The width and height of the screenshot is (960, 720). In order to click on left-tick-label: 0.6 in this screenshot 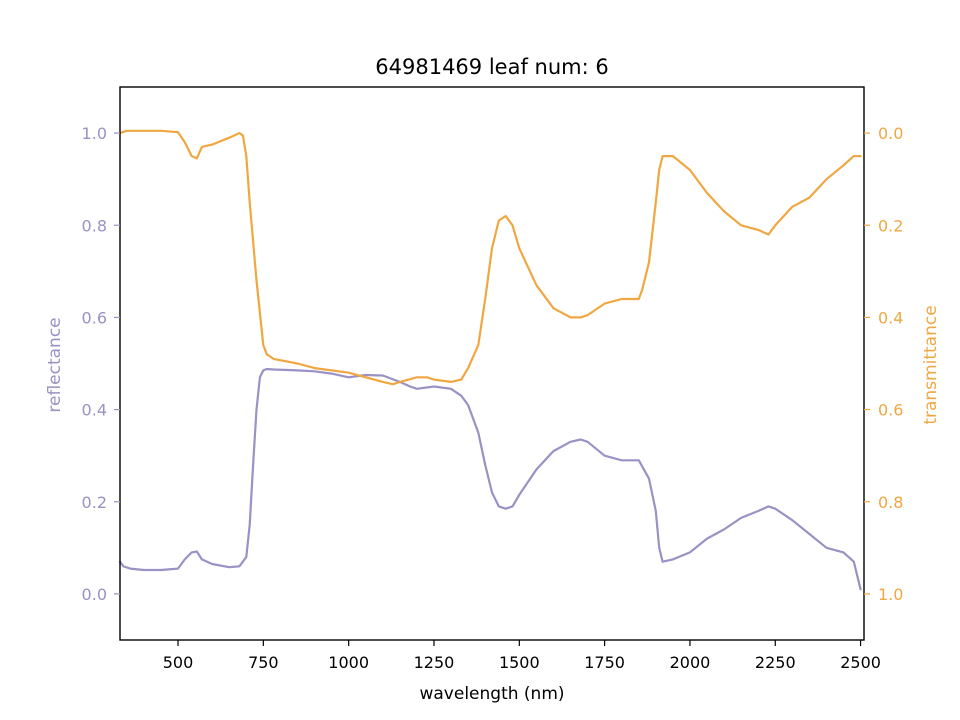, I will do `click(94, 317)`.